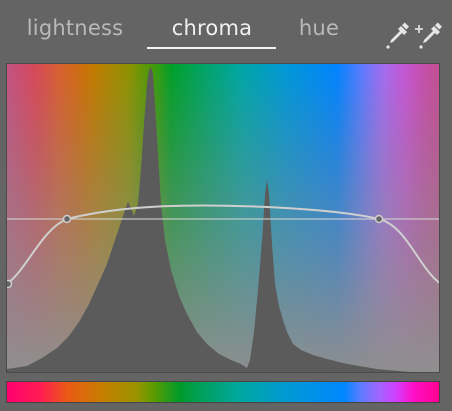  Describe the element at coordinates (429, 36) in the screenshot. I see `color-picker-area-icon` at that location.